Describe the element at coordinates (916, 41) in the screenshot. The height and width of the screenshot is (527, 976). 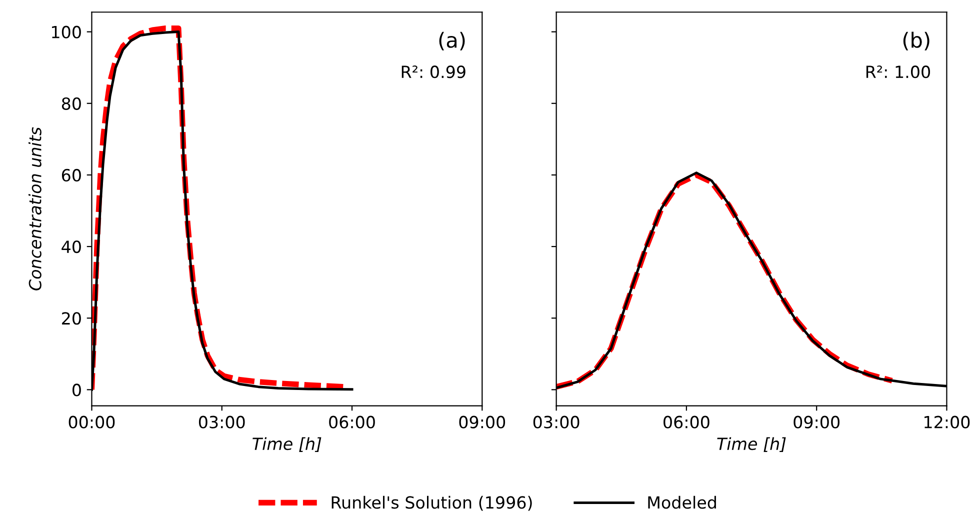
I see `annotation: (b)` at that location.